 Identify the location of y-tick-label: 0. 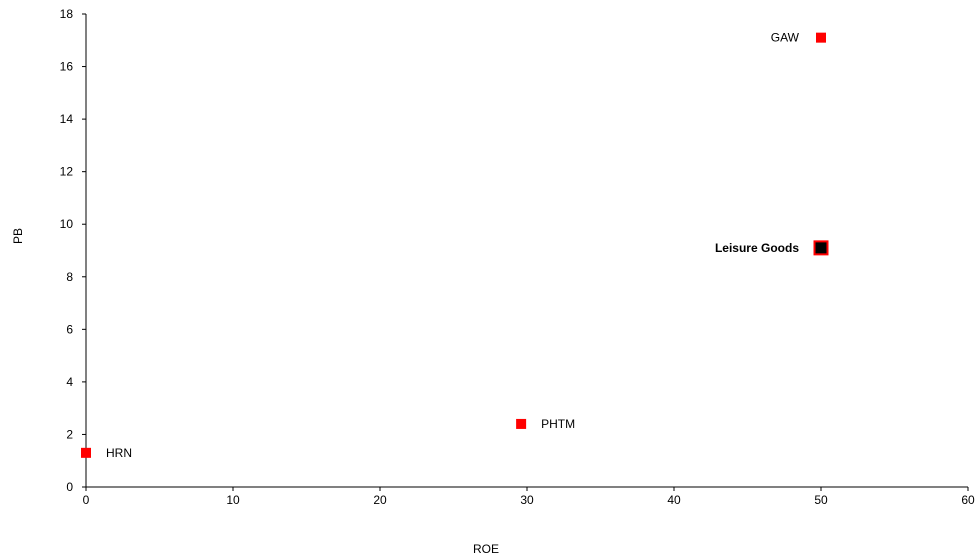
(69, 487).